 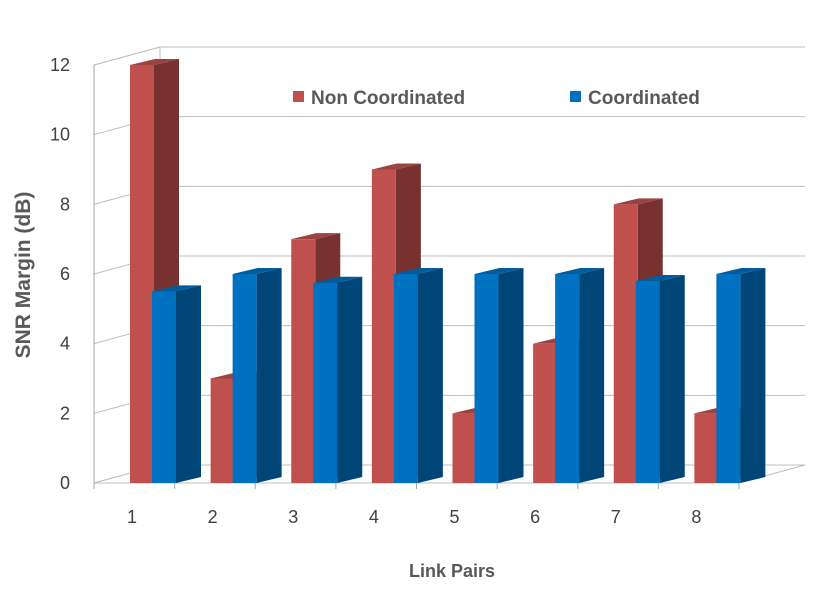 What do you see at coordinates (496, 98) in the screenshot?
I see `legend: Non Coordinated Coordinated` at bounding box center [496, 98].